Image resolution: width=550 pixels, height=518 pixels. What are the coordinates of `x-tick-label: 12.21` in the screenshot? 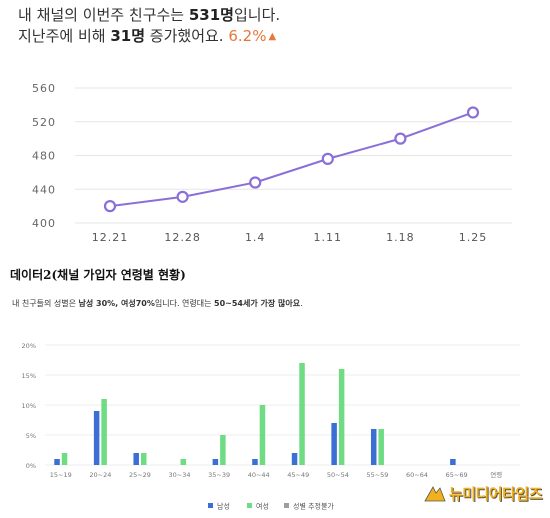 It's located at (110, 237).